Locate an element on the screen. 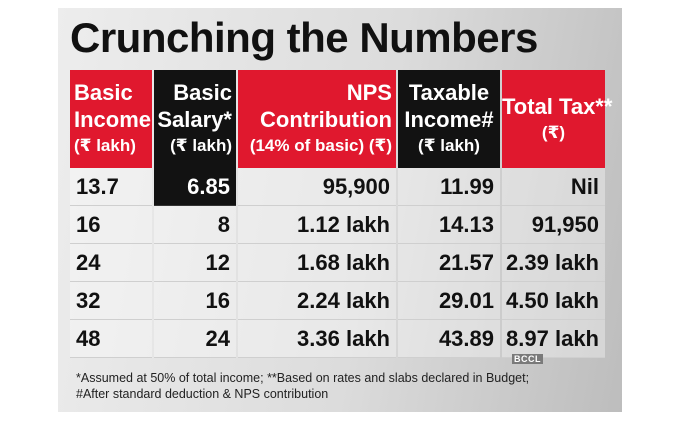 The height and width of the screenshot is (426, 680). table-cell-basic-salary: 8 is located at coordinates (195, 225).